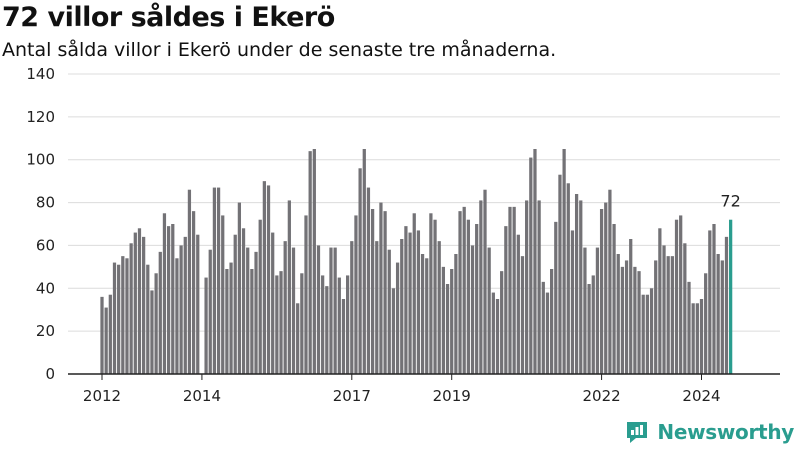 The image size is (800, 450). What do you see at coordinates (424, 389) in the screenshot?
I see `x-axis: 2012 2014 2017 2019 2022 2024` at bounding box center [424, 389].